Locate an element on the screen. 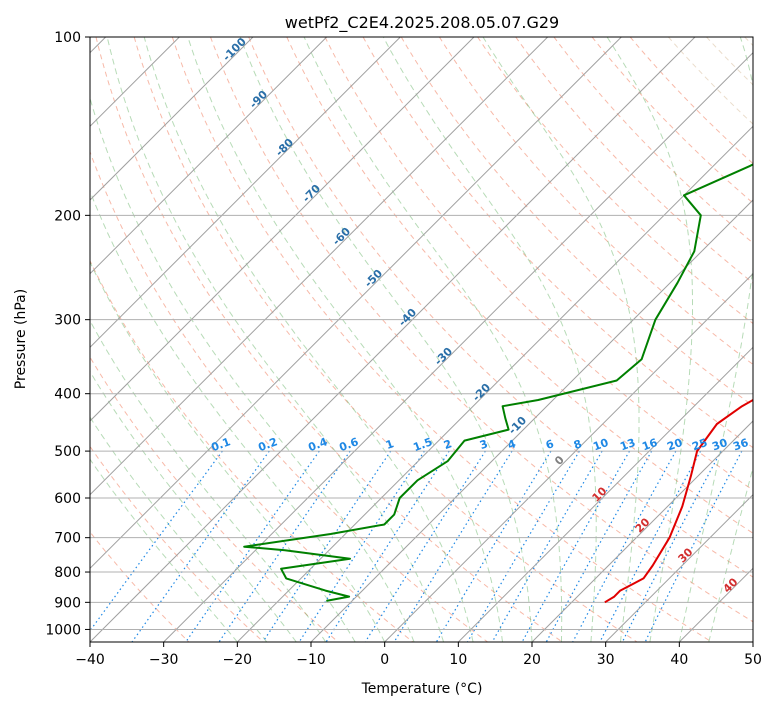 The height and width of the screenshot is (708, 775). mixing-ratio-label: 13 is located at coordinates (627, 444).